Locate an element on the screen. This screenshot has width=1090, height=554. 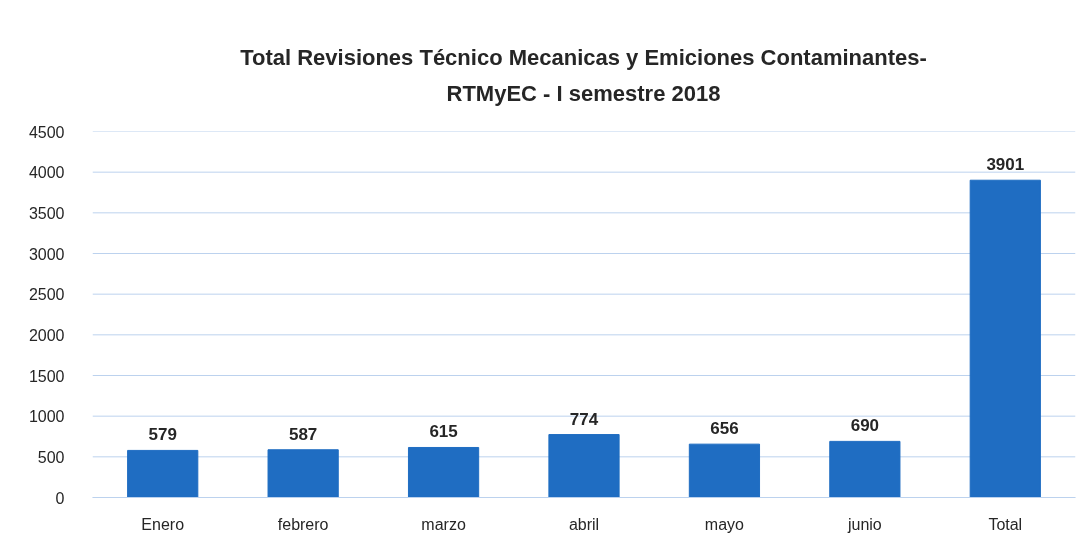
y-tick-label: 3500 is located at coordinates (46, 213).